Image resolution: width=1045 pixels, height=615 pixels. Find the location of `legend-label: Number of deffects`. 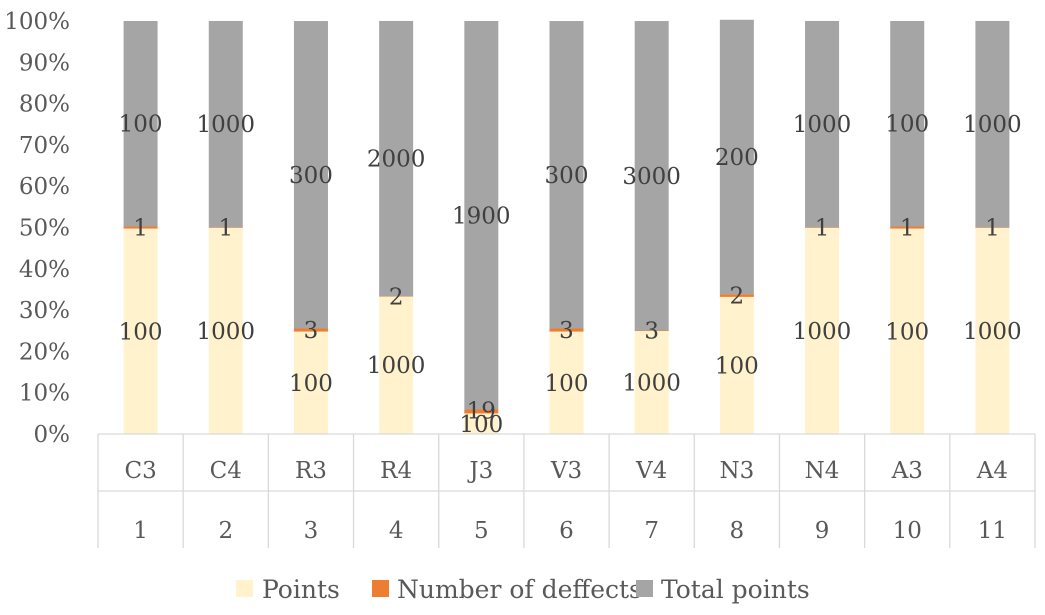

legend-label: Number of deffects is located at coordinates (519, 589).